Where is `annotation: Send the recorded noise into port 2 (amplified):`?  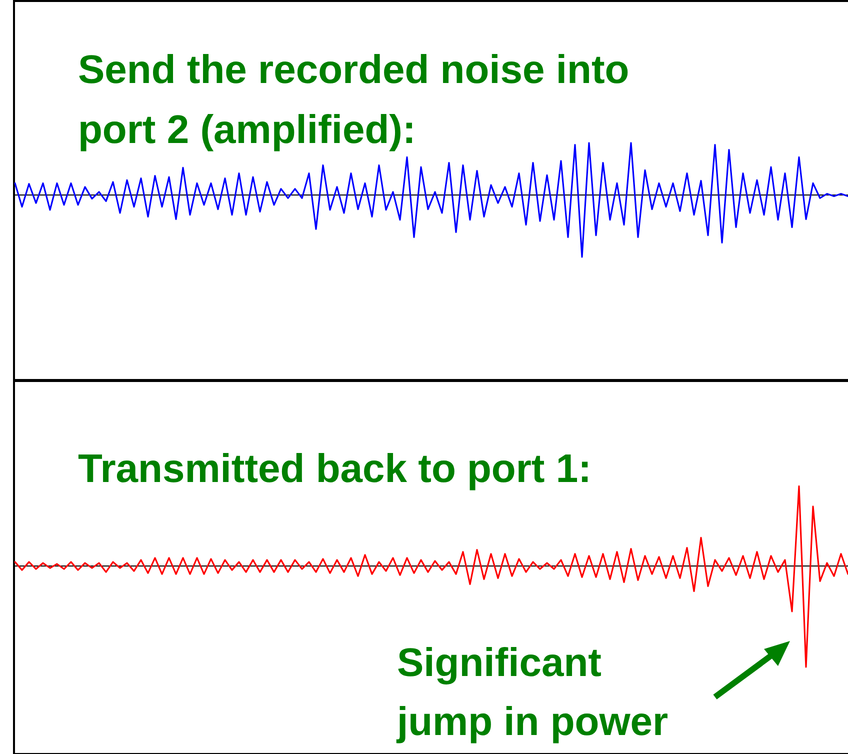 annotation: Send the recorded noise into port 2 (amplified): is located at coordinates (354, 100).